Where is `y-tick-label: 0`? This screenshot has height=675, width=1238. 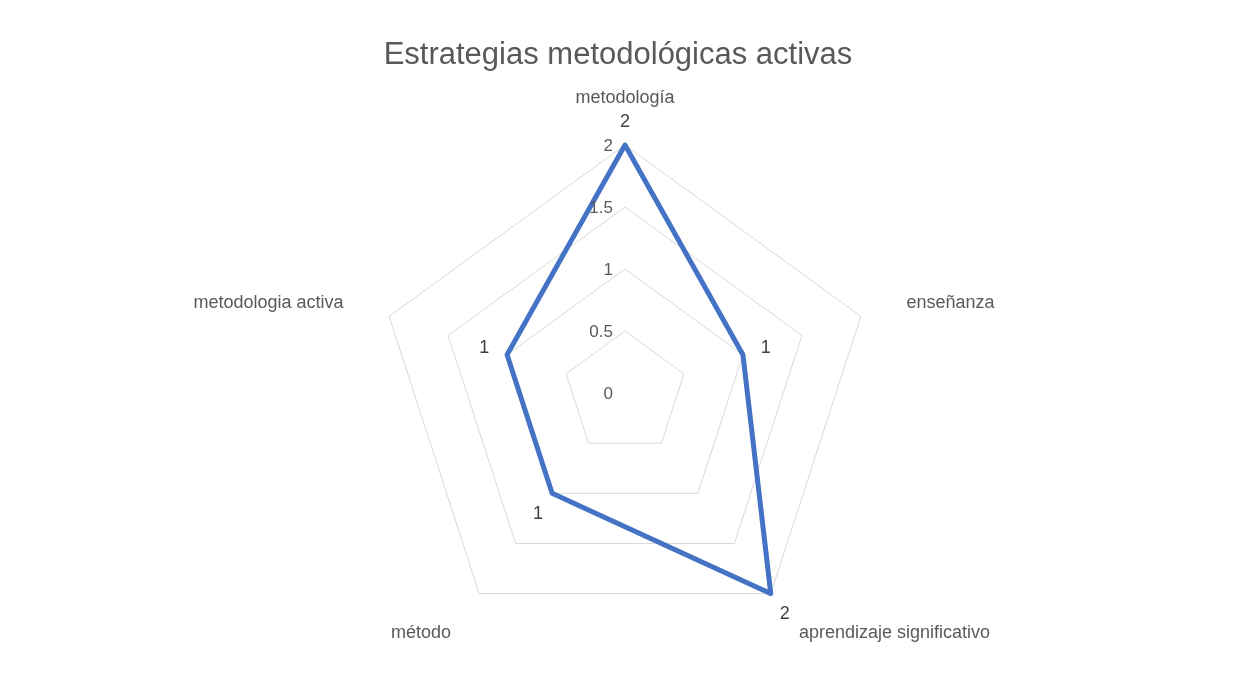 y-tick-label: 0 is located at coordinates (608, 393).